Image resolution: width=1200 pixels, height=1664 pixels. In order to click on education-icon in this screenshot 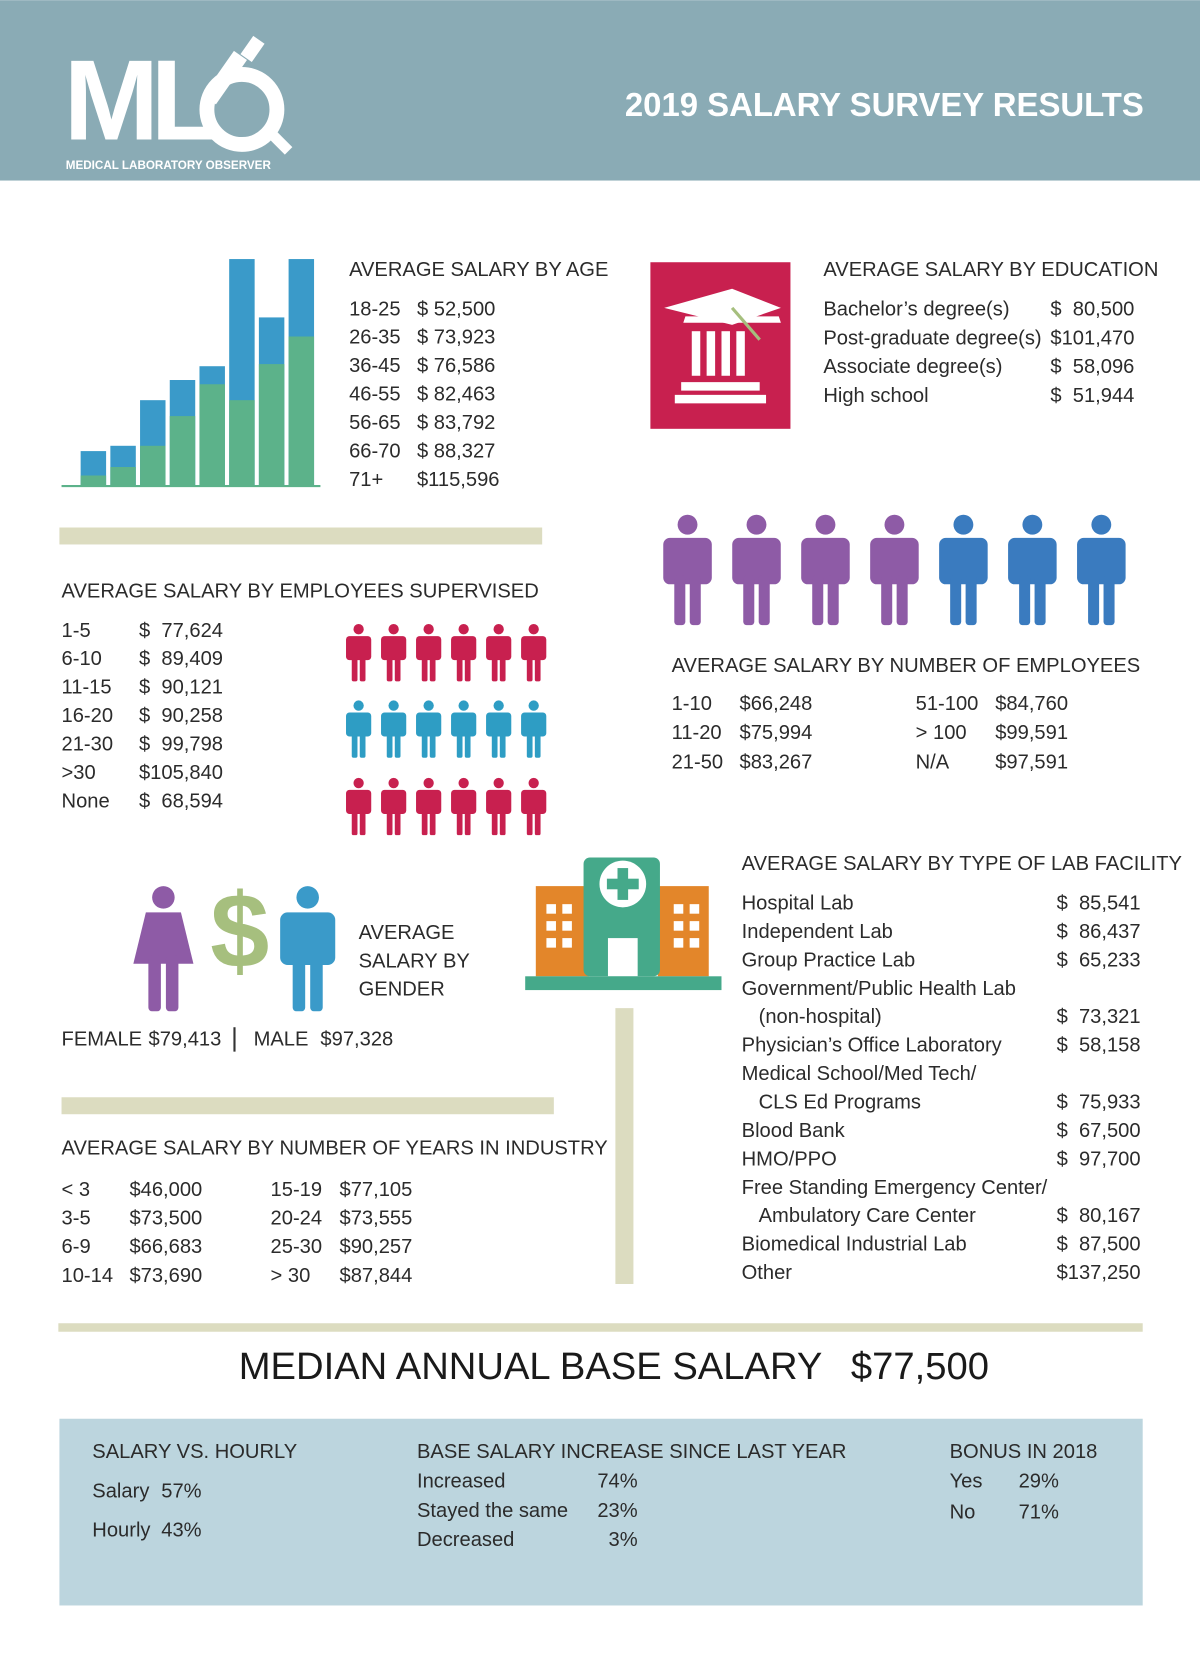, I will do `click(720, 345)`.